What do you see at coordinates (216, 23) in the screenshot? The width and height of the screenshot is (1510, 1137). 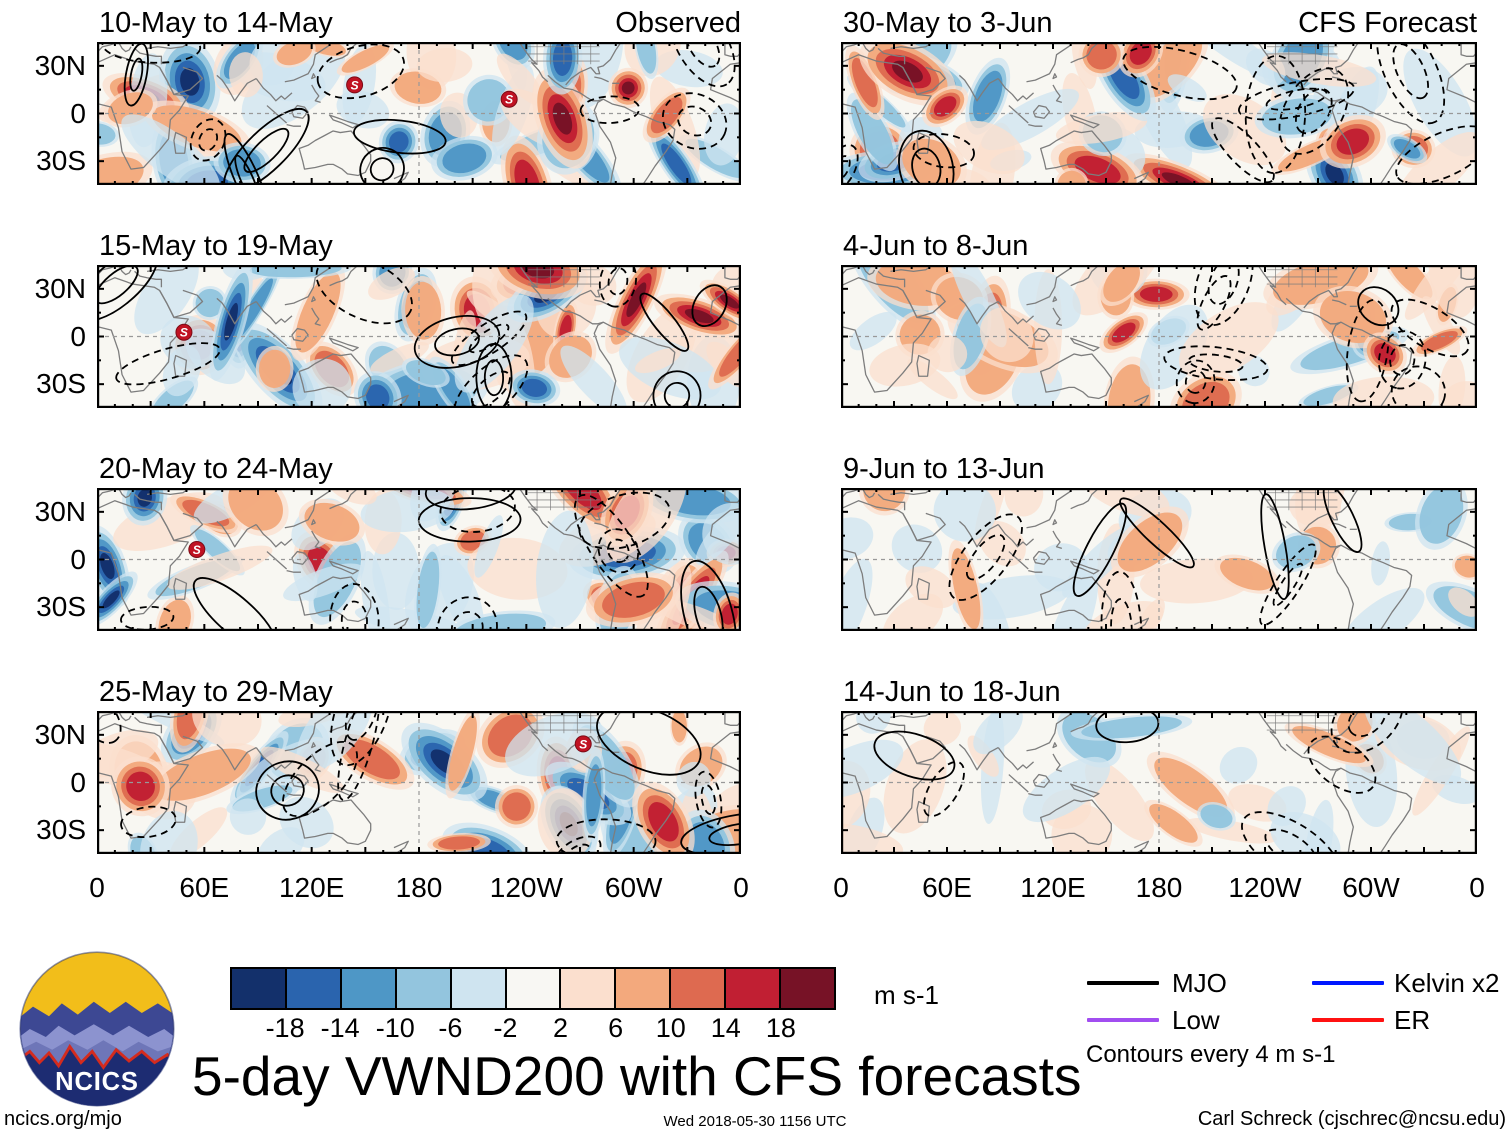 I see `panel-title: 10-May to 14-May` at bounding box center [216, 23].